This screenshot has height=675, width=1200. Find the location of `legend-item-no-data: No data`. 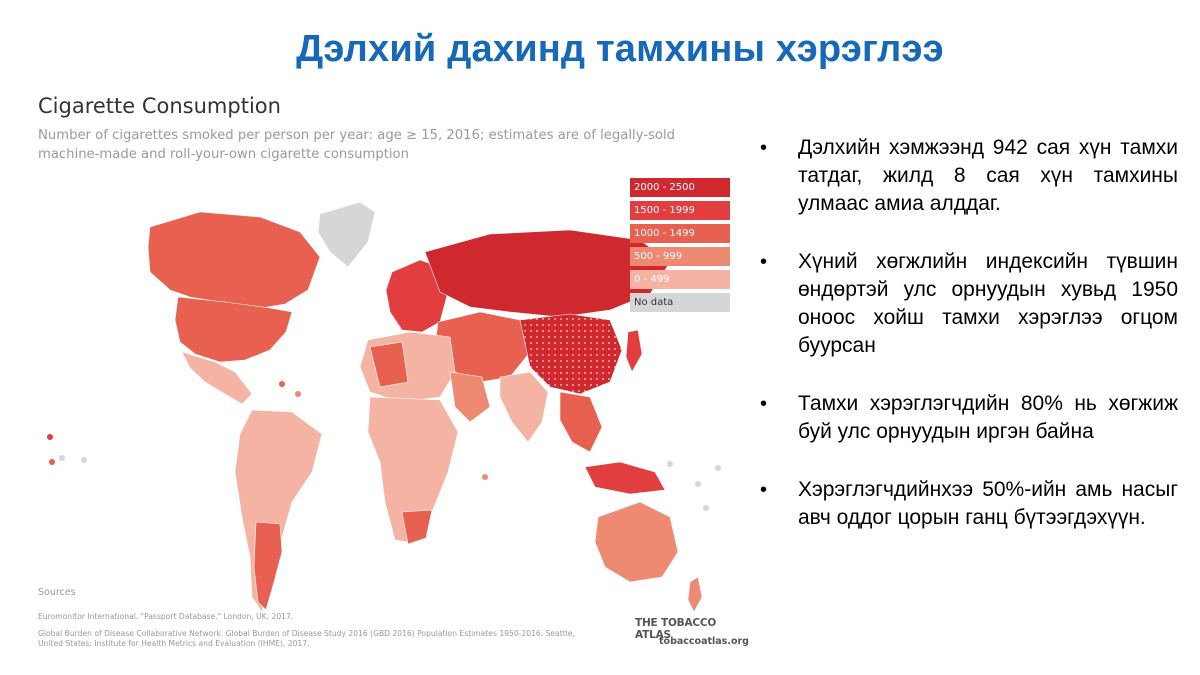

legend-item-no-data: No data is located at coordinates (680, 302).